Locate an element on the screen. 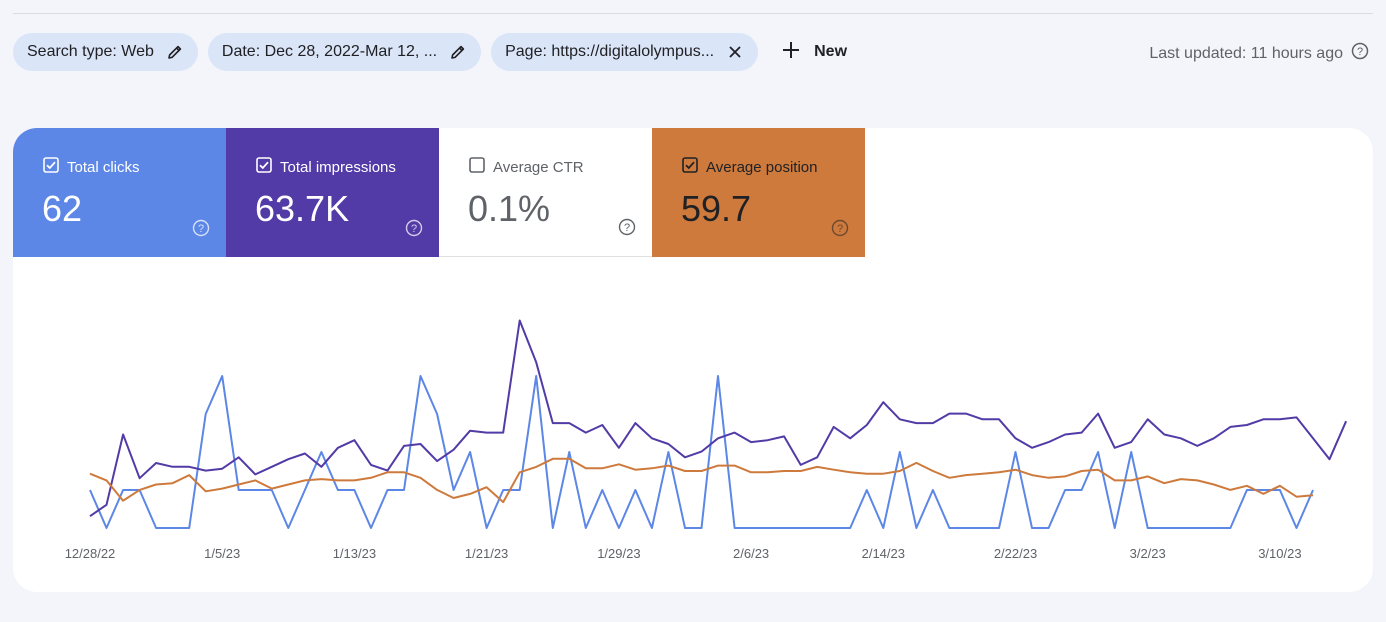  metric-tile-average-position: Average position 59.7 ? is located at coordinates (758, 192).